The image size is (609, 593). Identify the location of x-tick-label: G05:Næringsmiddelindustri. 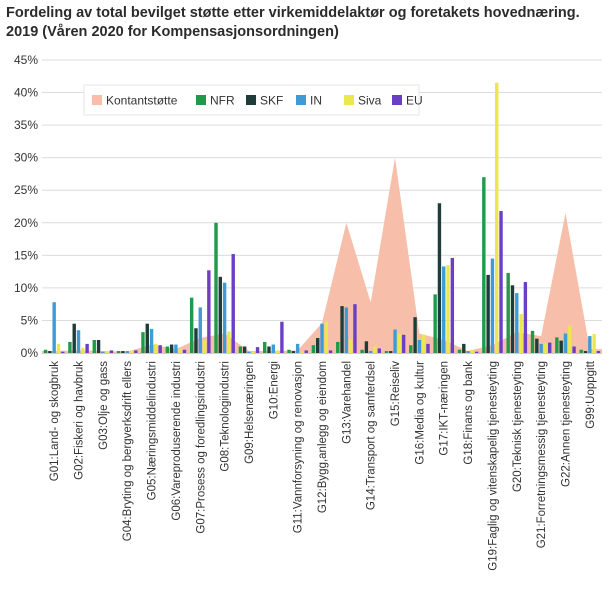
(153, 430).